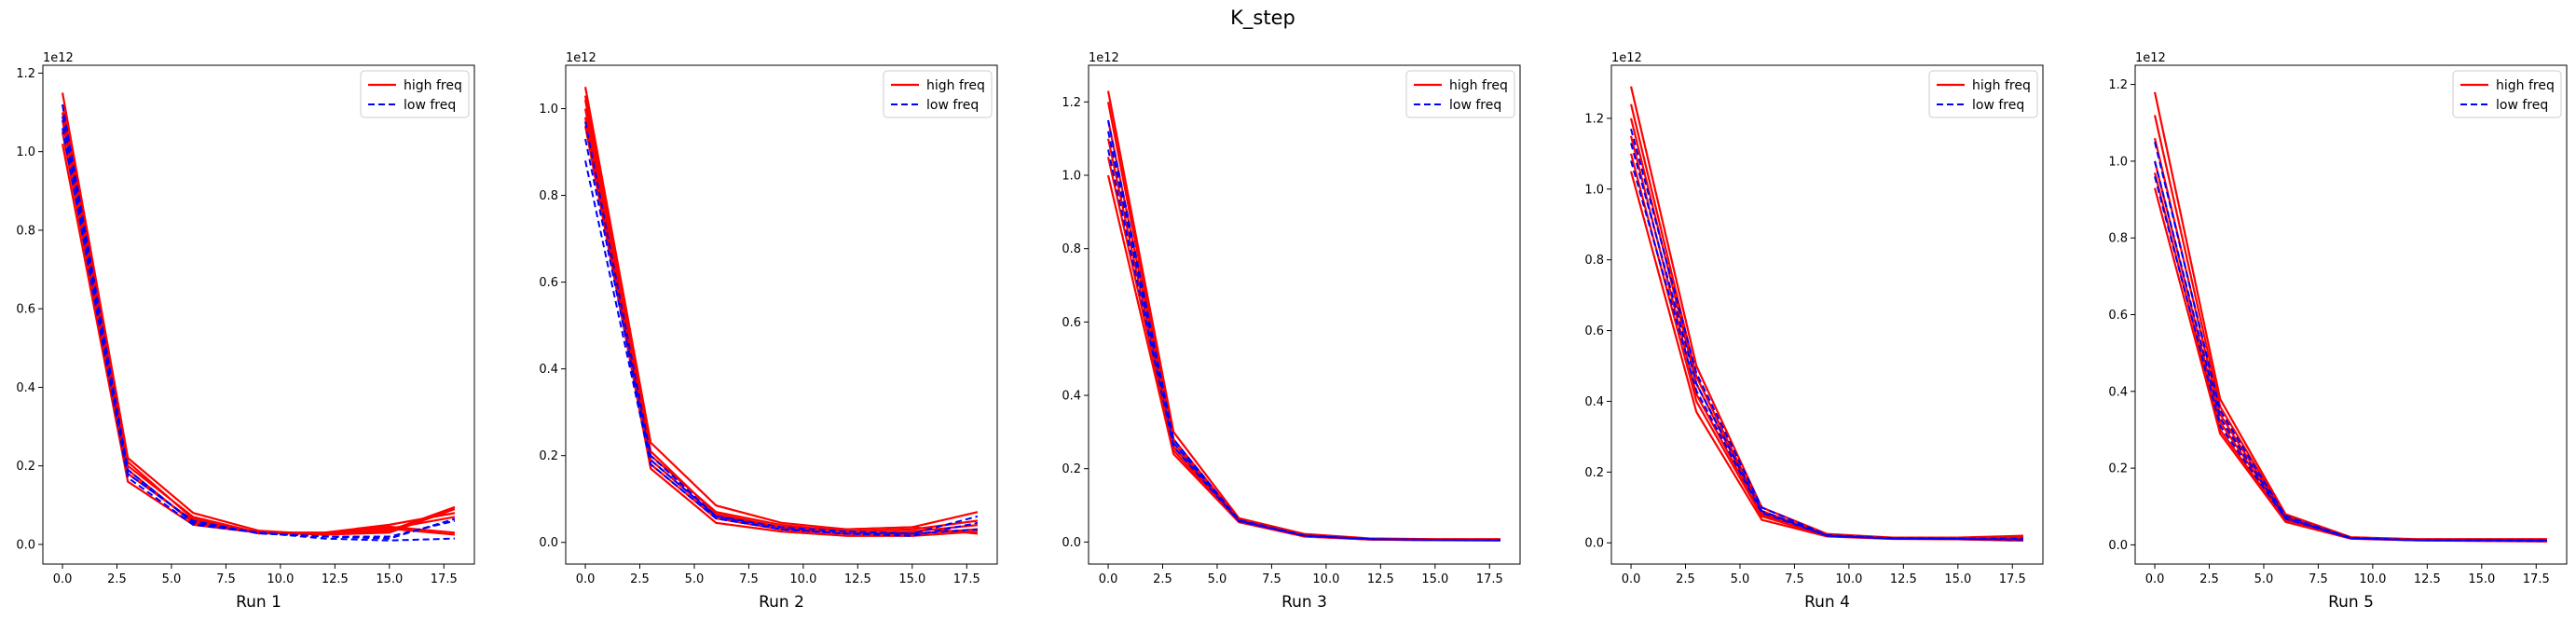 Image resolution: width=2576 pixels, height=620 pixels. What do you see at coordinates (1827, 602) in the screenshot?
I see `x-axis-label: Run 4` at bounding box center [1827, 602].